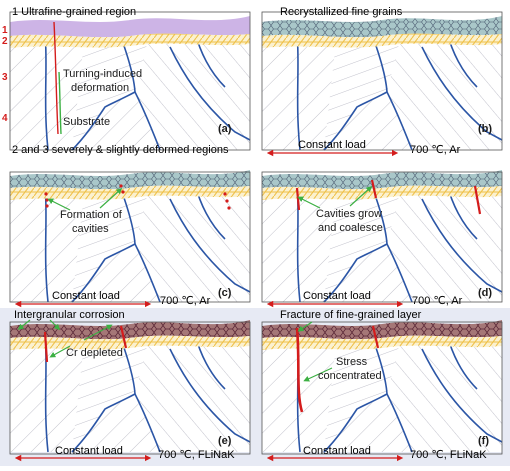  What do you see at coordinates (351, 315) in the screenshot?
I see `panel-f-title: Fracture of fine-grained layer` at bounding box center [351, 315].